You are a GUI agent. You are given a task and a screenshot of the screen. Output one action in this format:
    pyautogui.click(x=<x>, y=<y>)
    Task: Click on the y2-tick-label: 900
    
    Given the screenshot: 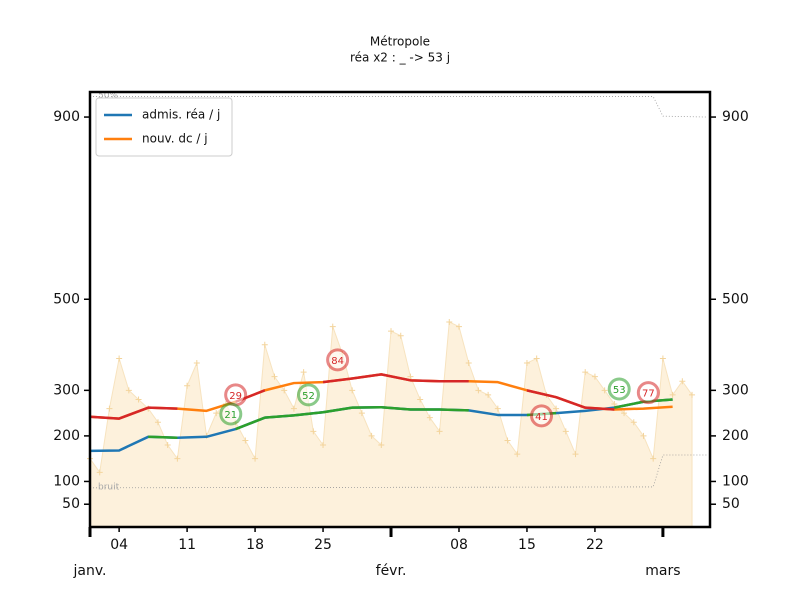 What is the action you would take?
    pyautogui.click(x=735, y=117)
    